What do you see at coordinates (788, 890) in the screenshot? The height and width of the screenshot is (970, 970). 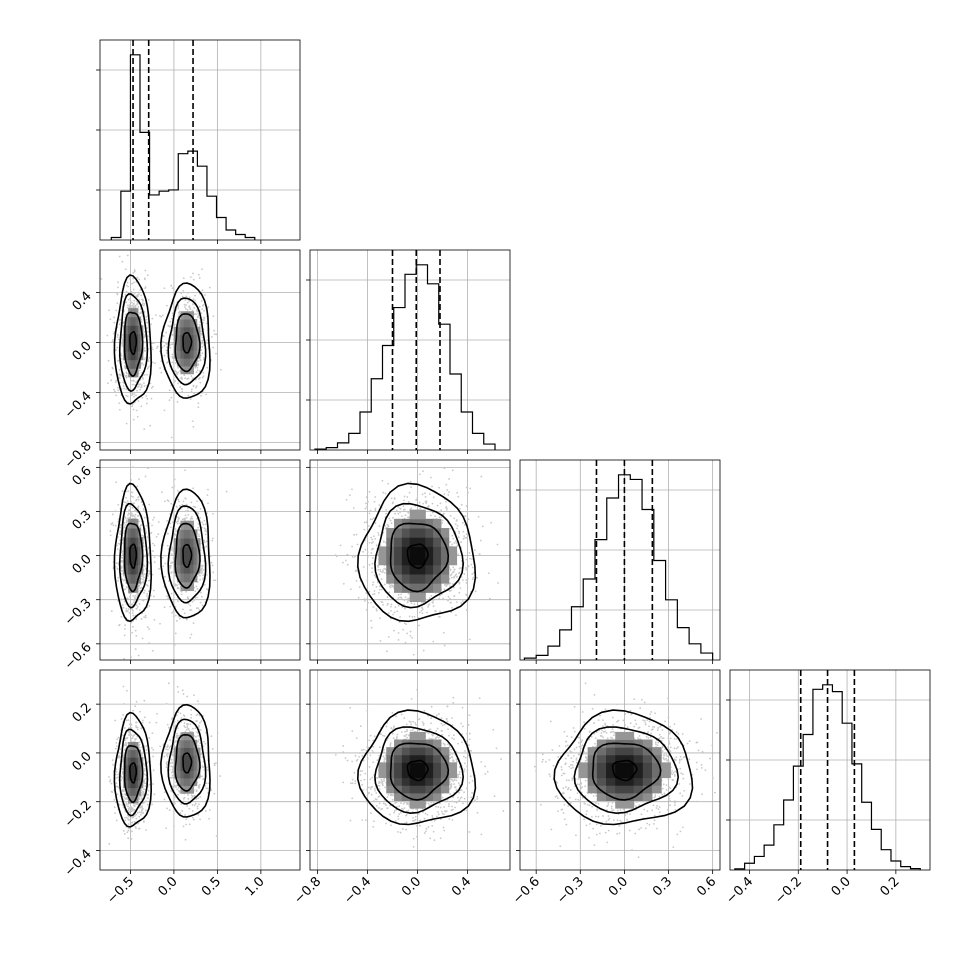 I see `tick-label-x: −0.2` at bounding box center [788, 890].